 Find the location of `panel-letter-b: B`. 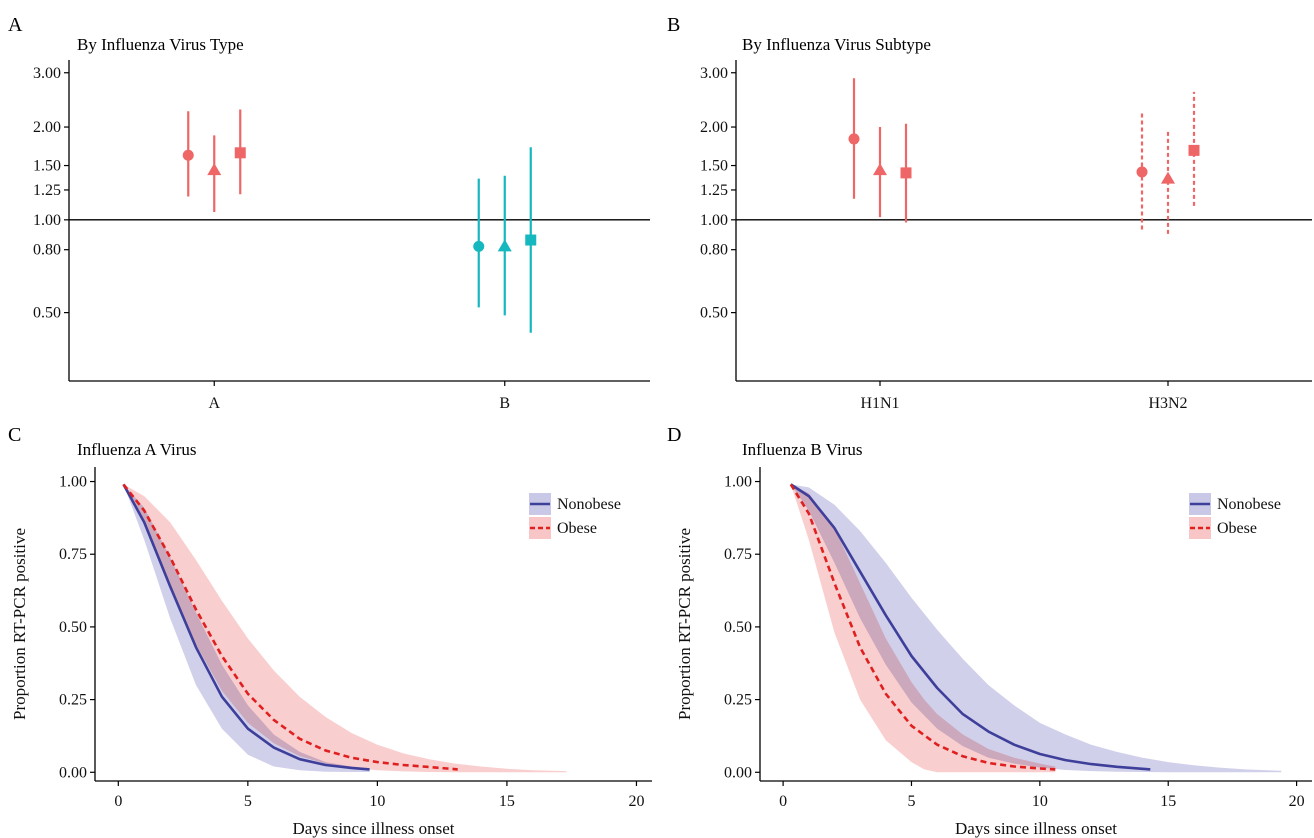

panel-letter-b: B is located at coordinates (673, 25).